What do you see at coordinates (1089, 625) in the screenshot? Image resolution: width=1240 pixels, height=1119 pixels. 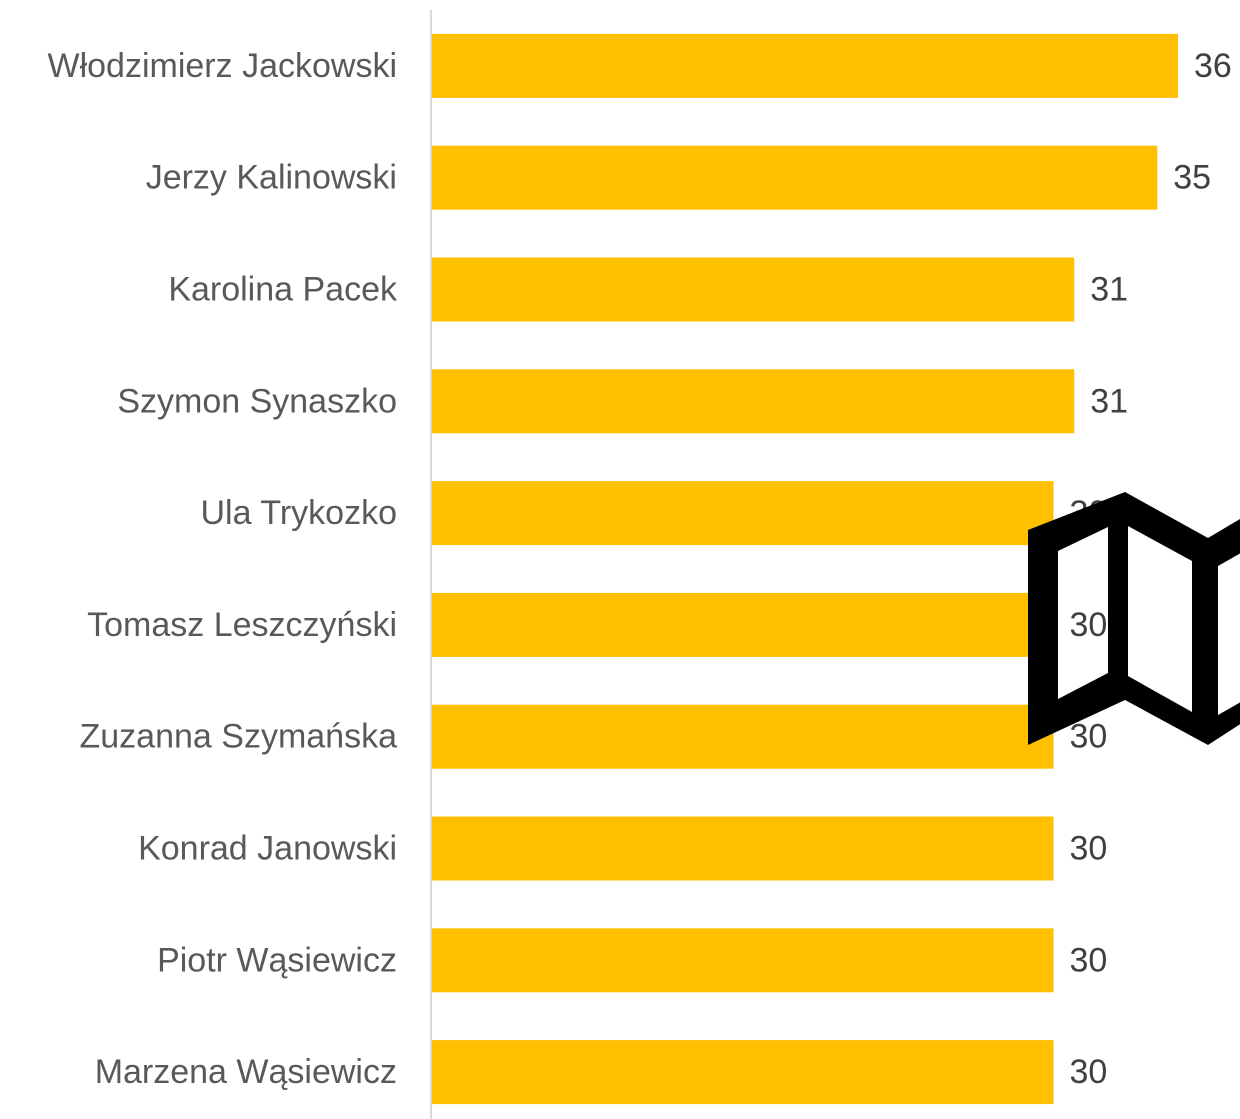 I see `value-label-5: 30` at bounding box center [1089, 625].